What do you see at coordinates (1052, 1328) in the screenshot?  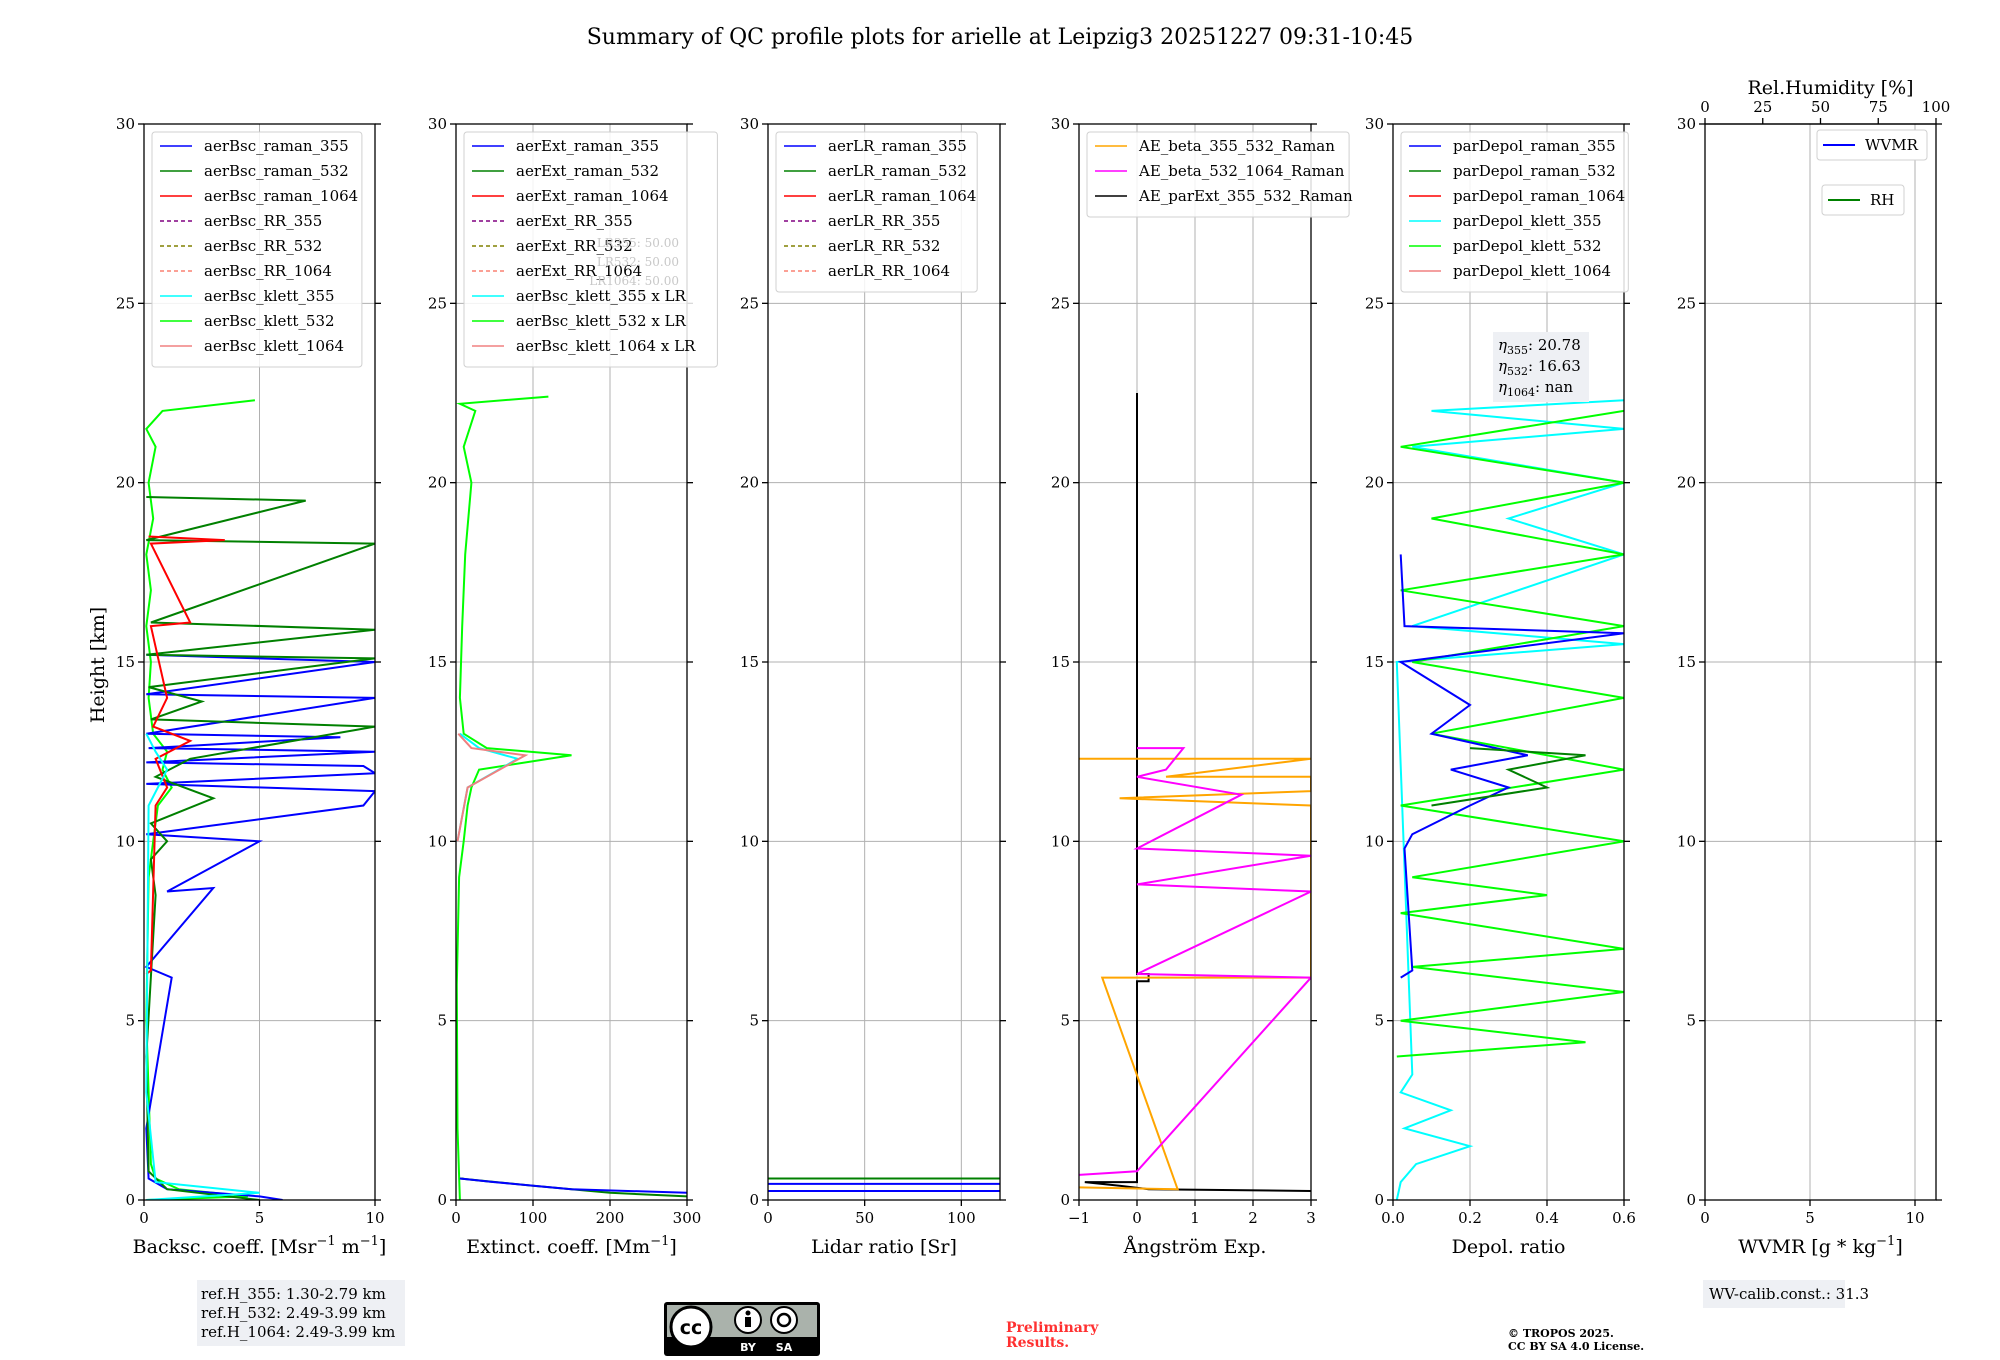 I see `preliminary-line1: Preliminary` at bounding box center [1052, 1328].